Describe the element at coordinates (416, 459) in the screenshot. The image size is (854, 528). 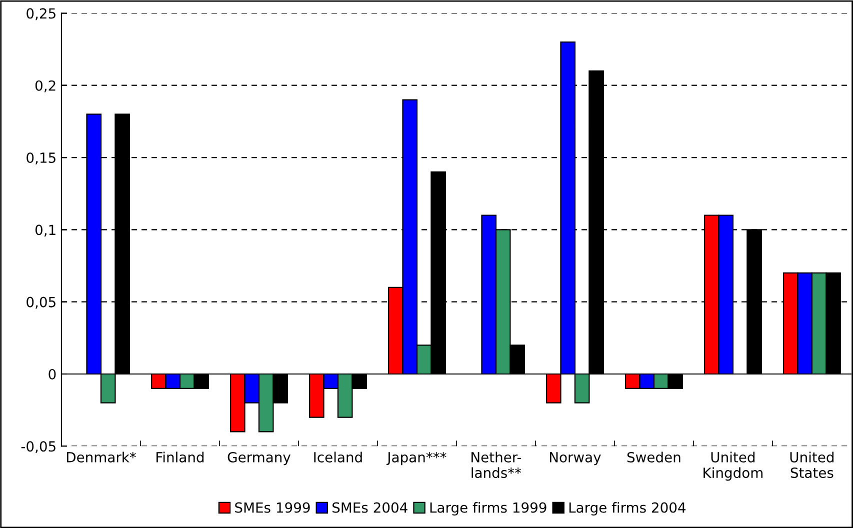
I see `x-tick-label: Japan***` at that location.